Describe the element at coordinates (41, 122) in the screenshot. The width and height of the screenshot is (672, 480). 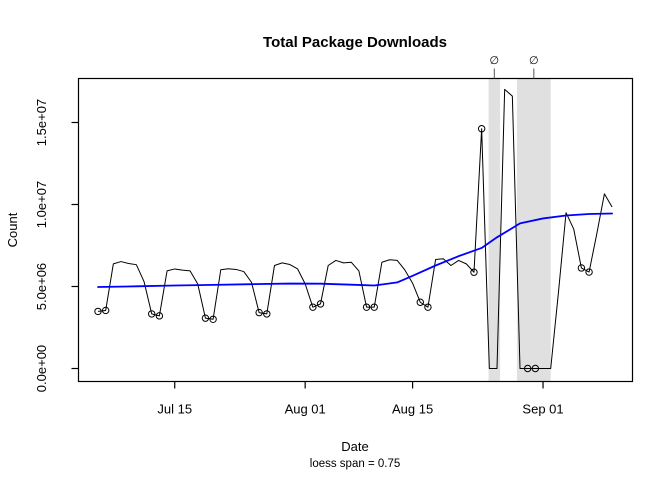
I see `y-tick-label: 1.5e+07` at that location.